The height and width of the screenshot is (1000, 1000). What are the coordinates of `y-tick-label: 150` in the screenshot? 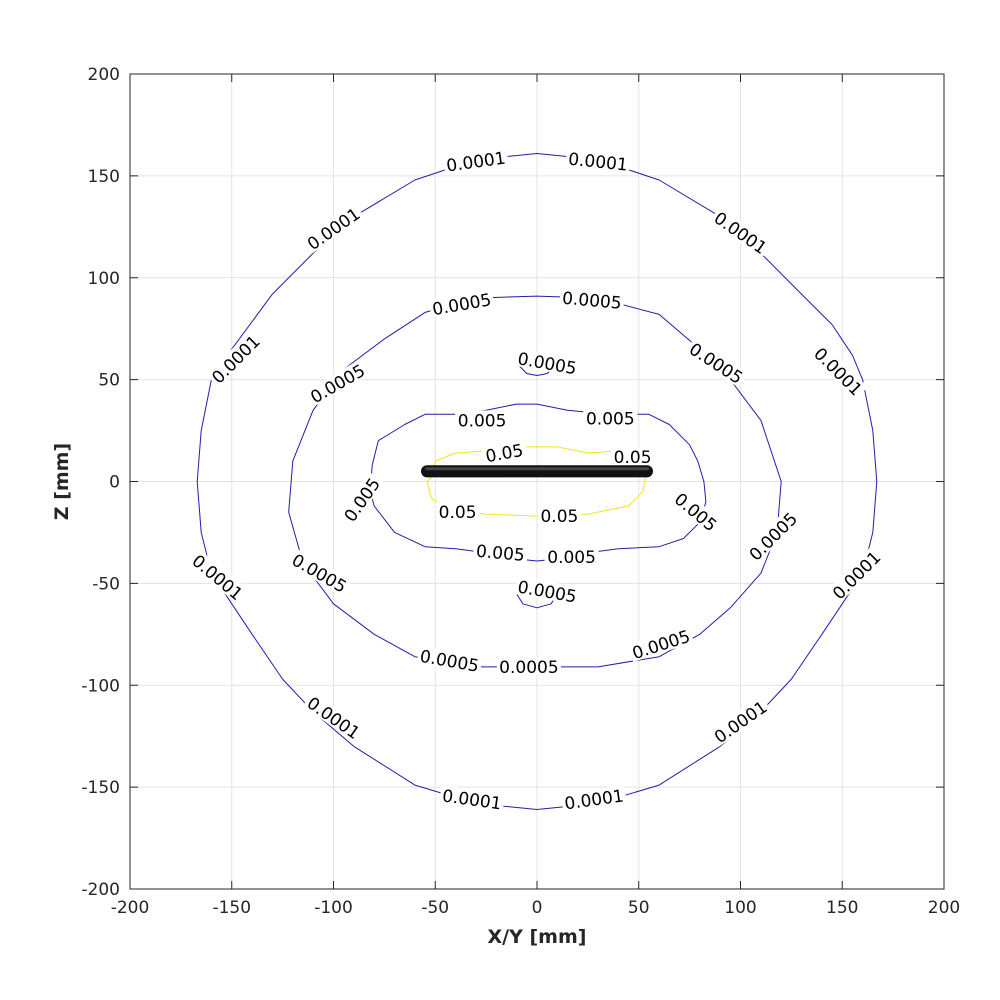 It's located at (104, 177).